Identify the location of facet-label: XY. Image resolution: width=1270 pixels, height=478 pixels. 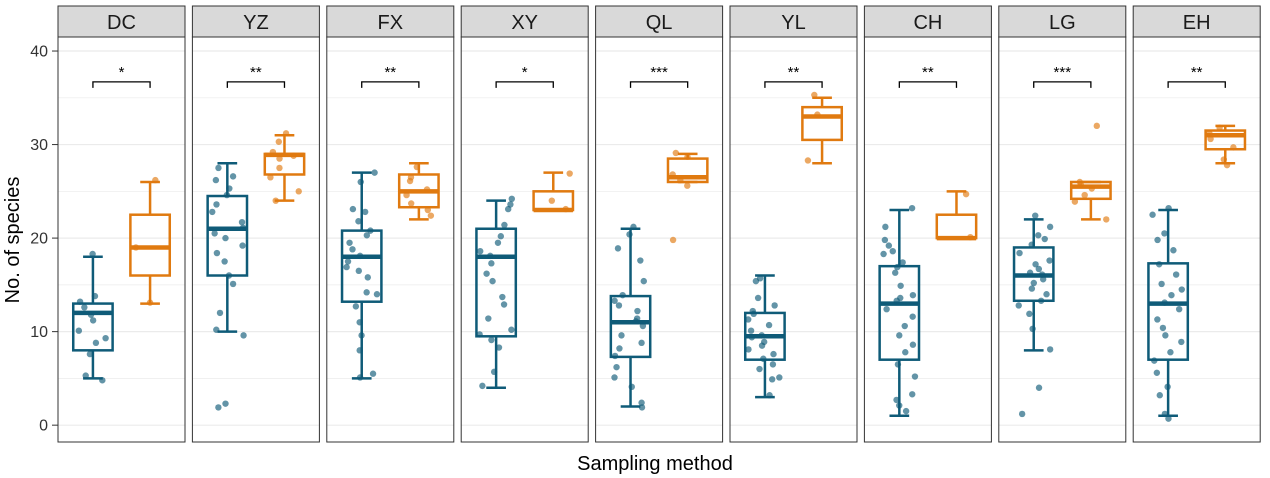
(524, 23).